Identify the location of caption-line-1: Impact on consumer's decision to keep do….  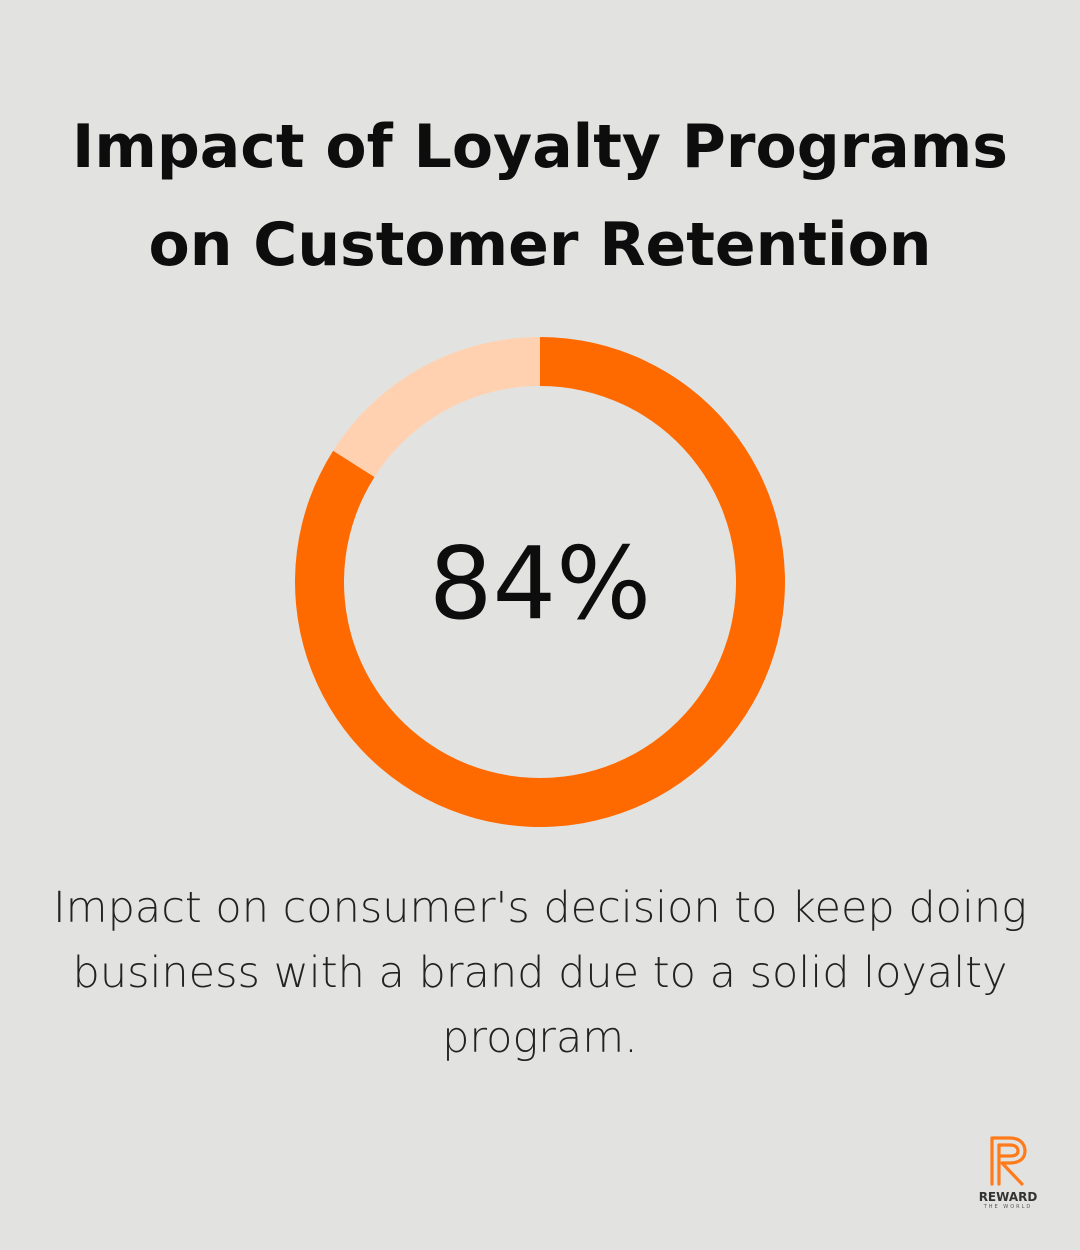
(540, 908).